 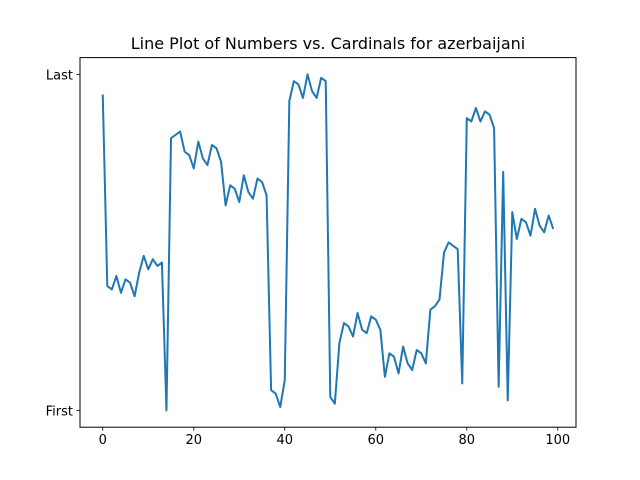 I want to click on x-tick-label: 0, so click(x=103, y=440).